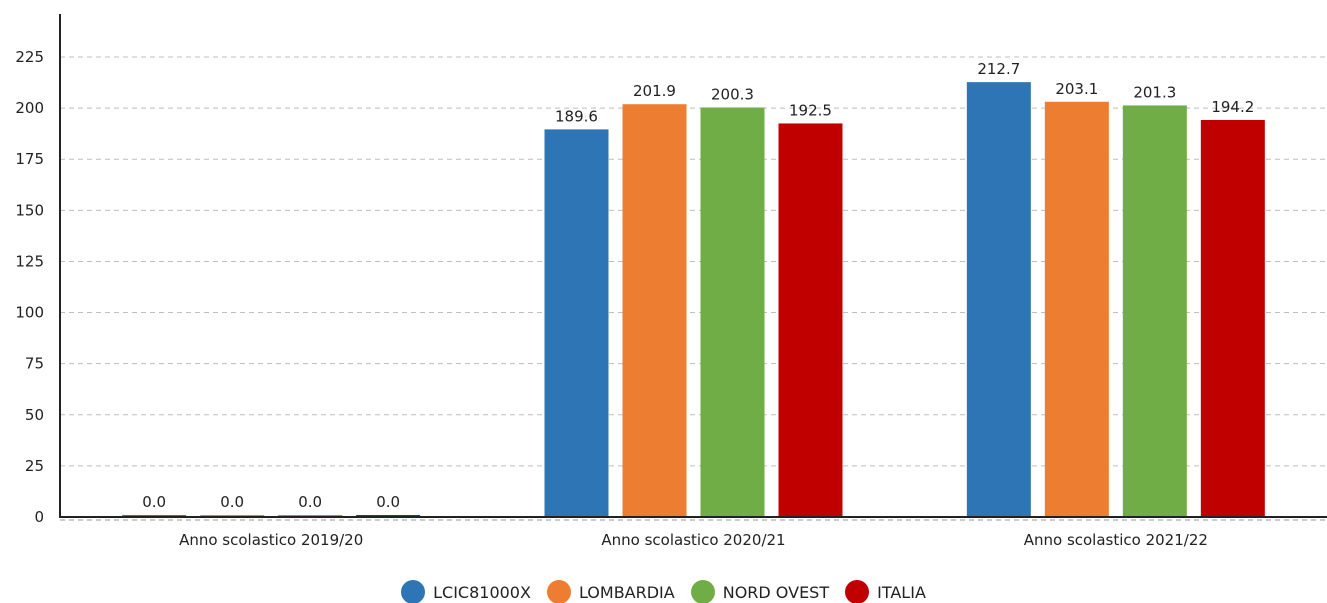 This screenshot has width=1327, height=603. I want to click on x-tick-label: Anno scolastico 2019/20, so click(271, 540).